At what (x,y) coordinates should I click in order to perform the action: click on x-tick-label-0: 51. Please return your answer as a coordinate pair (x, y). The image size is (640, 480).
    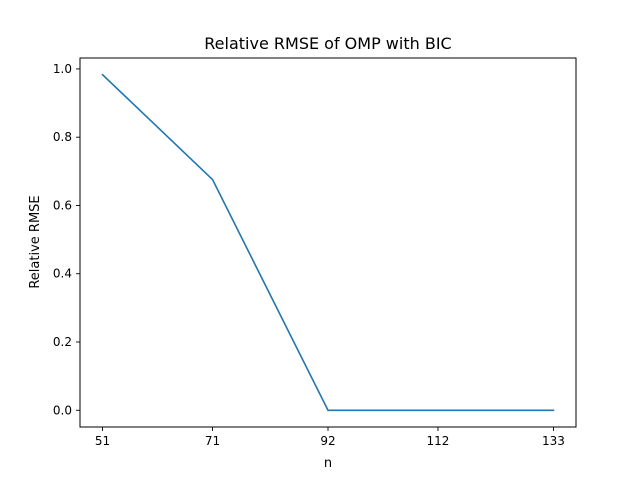
    Looking at the image, I should click on (102, 441).